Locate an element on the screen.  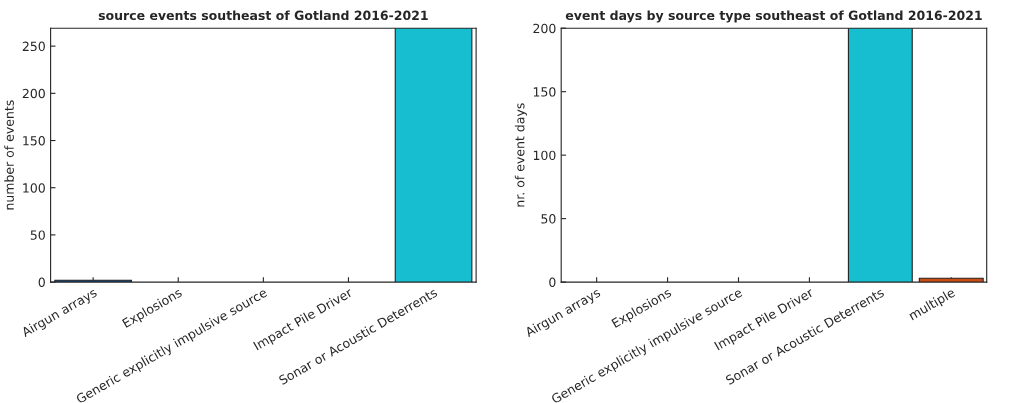
y-tick-label: 250 is located at coordinates (33, 46).